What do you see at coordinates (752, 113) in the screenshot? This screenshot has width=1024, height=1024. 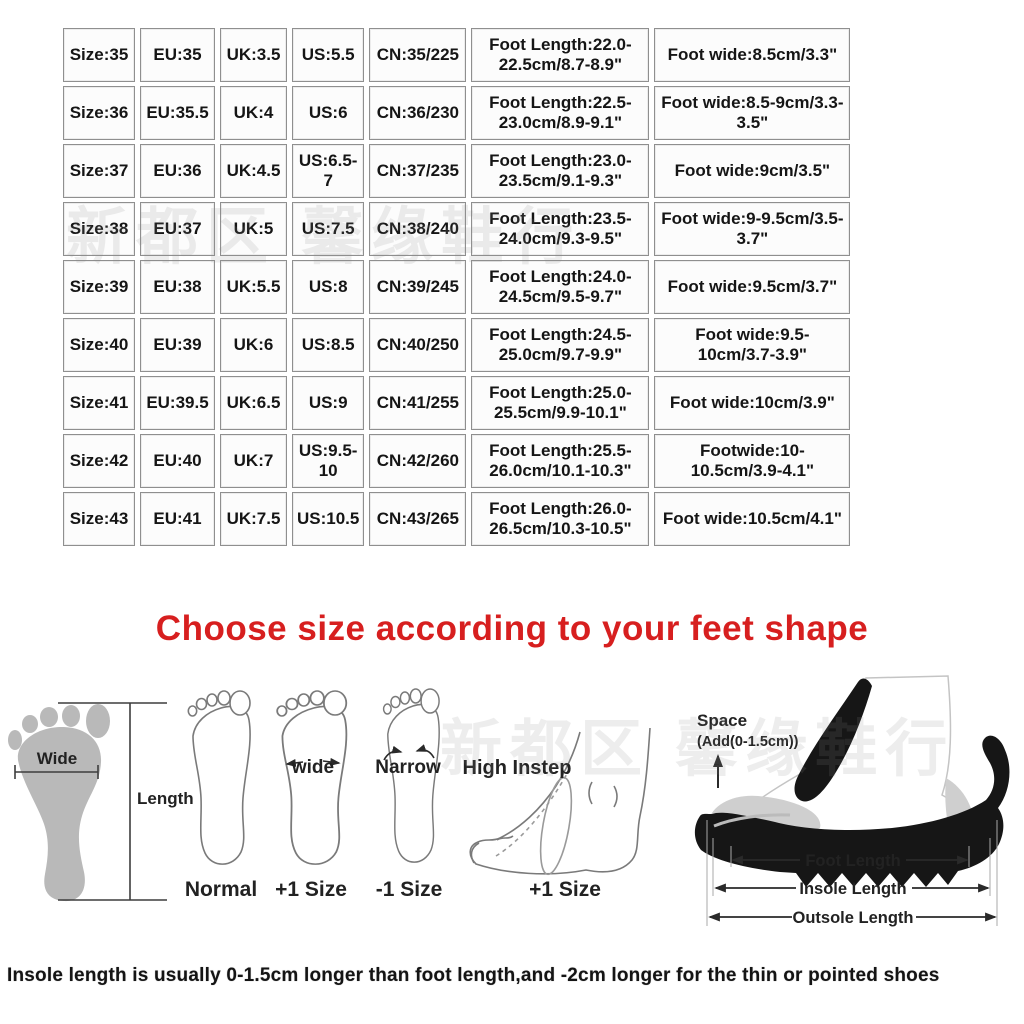 I see `size-cell: Foot wide:8.5-9cm/3.3-3.5"` at bounding box center [752, 113].